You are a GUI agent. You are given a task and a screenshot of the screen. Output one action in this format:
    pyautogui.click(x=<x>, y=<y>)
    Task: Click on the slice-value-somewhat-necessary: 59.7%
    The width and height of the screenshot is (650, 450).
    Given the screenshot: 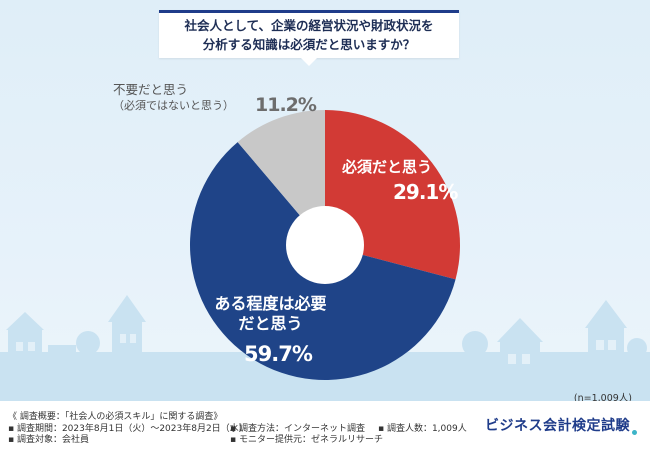 What is the action you would take?
    pyautogui.click(x=278, y=354)
    